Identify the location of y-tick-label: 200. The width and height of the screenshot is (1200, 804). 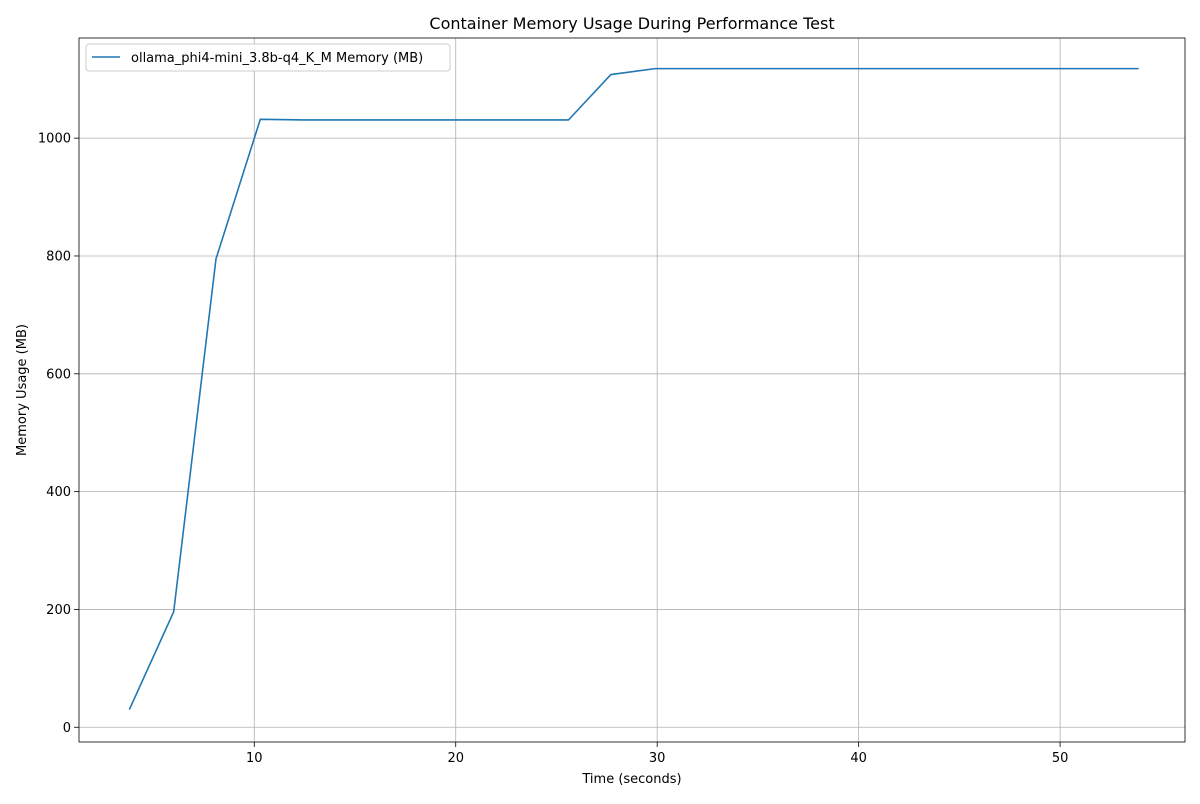
(58, 610).